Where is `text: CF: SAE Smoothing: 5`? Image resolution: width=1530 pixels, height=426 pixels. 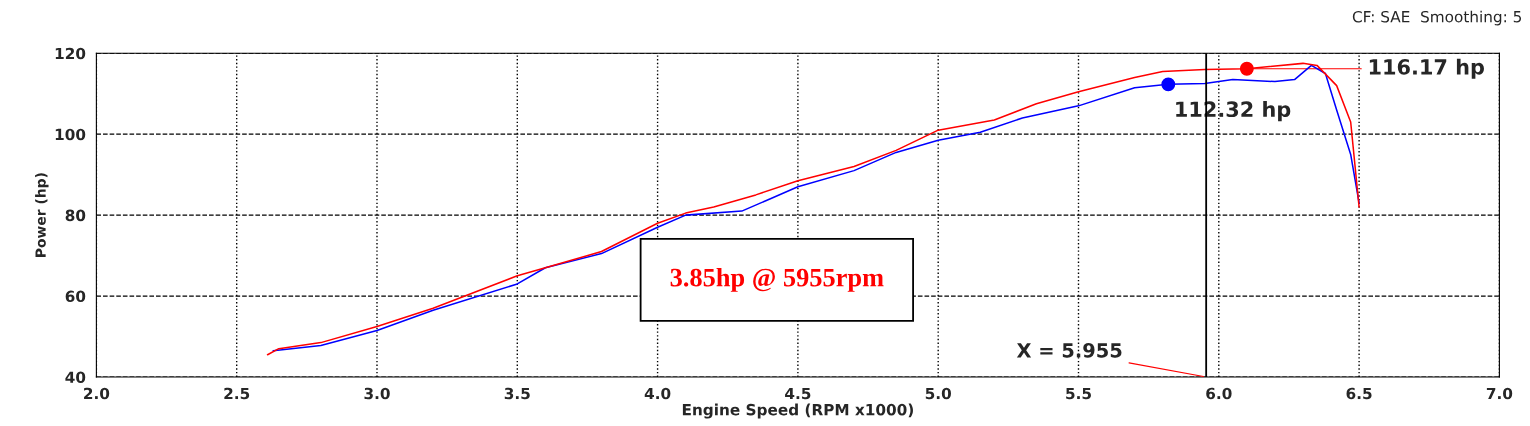
text: CF: SAE Smoothing: 5 is located at coordinates (1437, 18).